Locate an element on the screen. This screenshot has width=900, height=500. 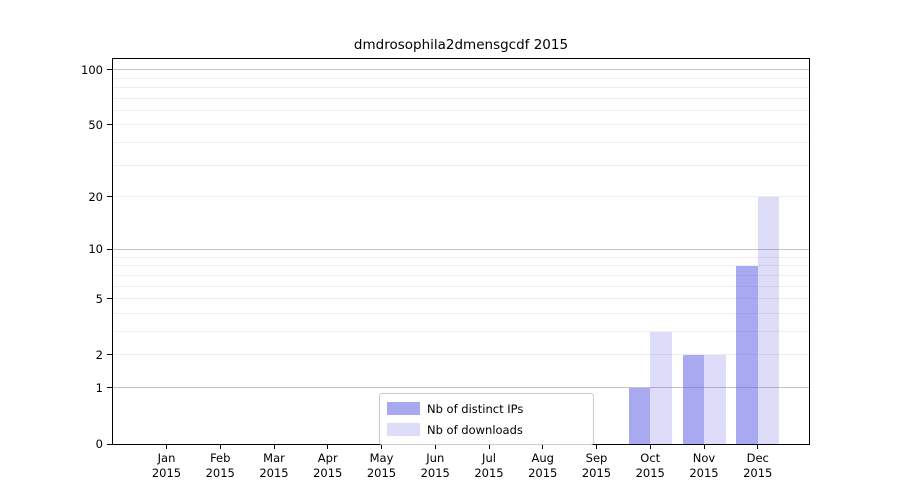
x-tick-label: Jun 2015 is located at coordinates (435, 465).